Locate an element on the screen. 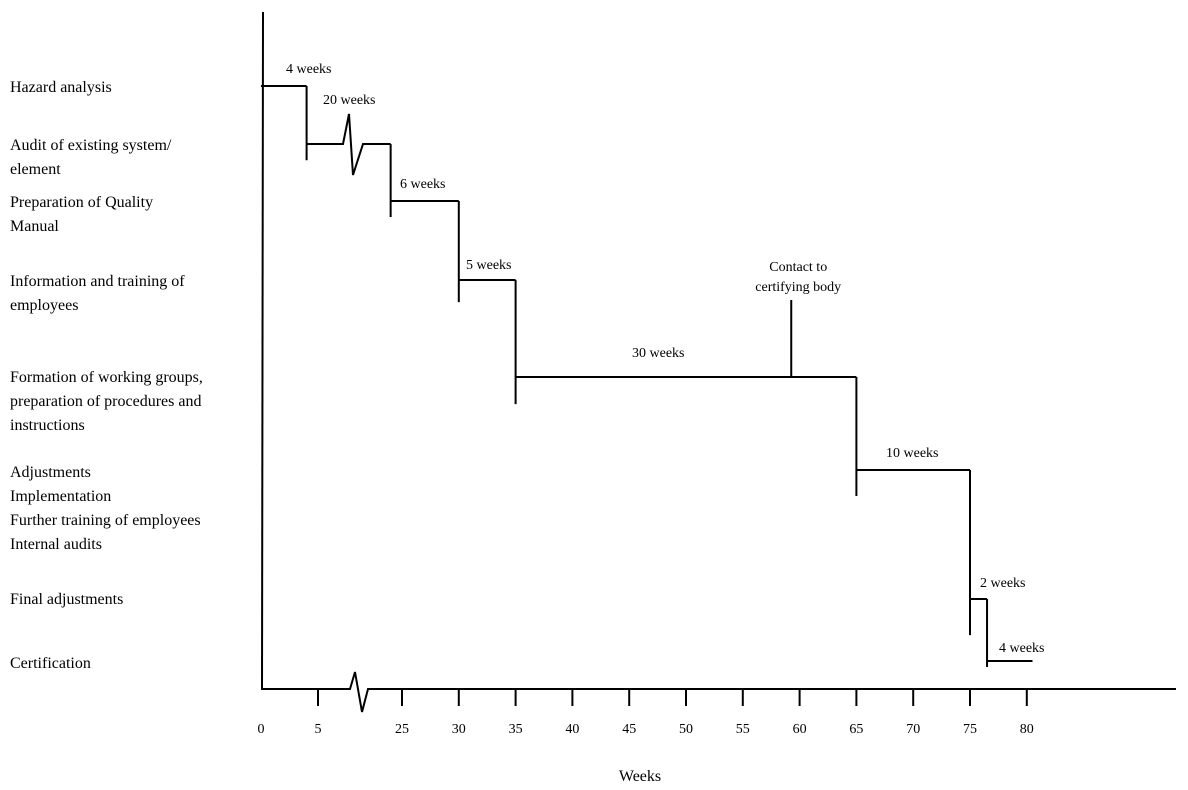  task-label-line: Hazard analysis is located at coordinates (61, 87).